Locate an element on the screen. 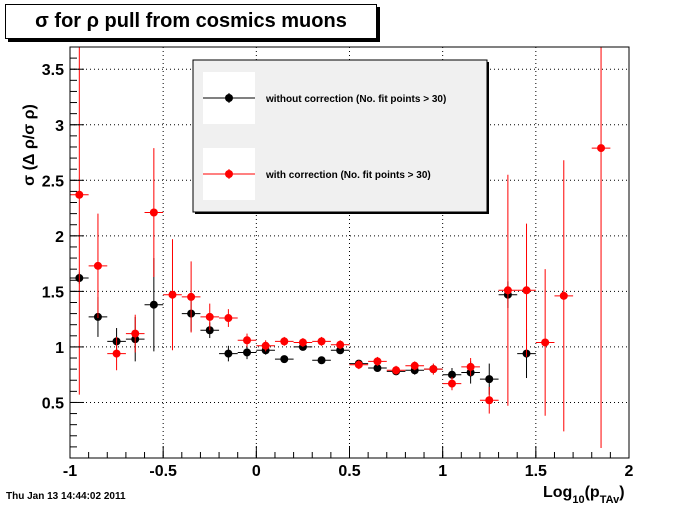  x-axis-label-close: ) is located at coordinates (621, 492).